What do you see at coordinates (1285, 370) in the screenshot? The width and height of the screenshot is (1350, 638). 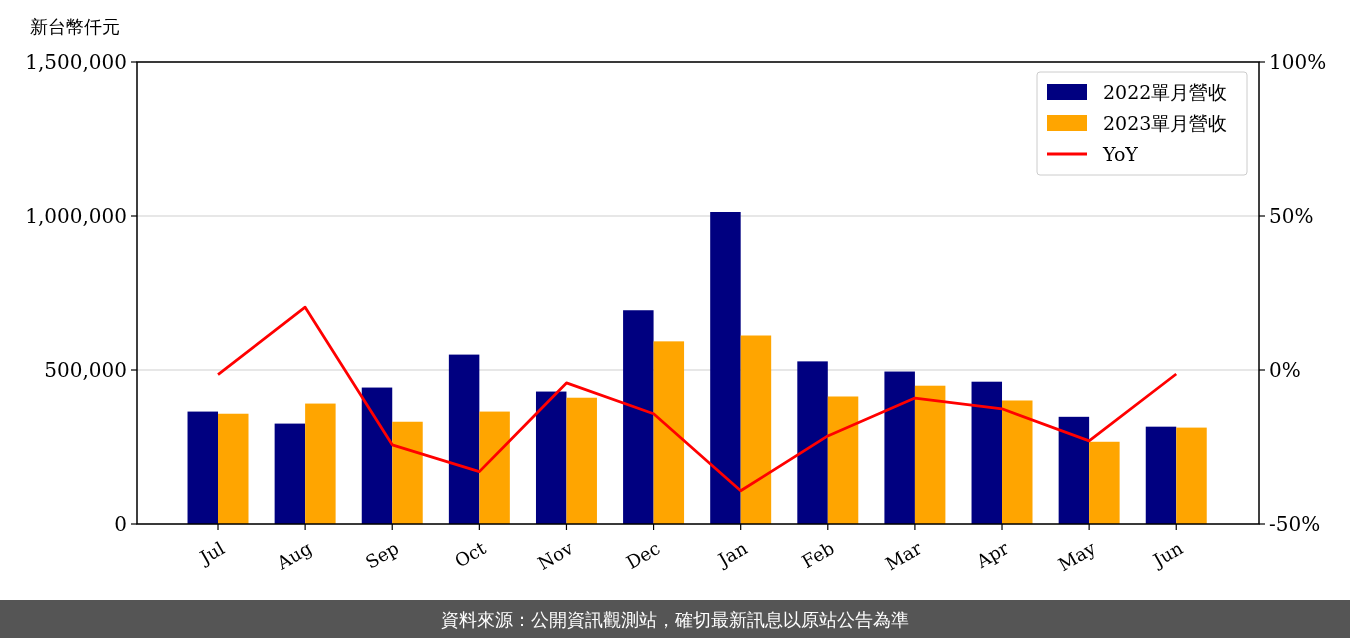 I see `y2-tick-label: 0%` at bounding box center [1285, 370].